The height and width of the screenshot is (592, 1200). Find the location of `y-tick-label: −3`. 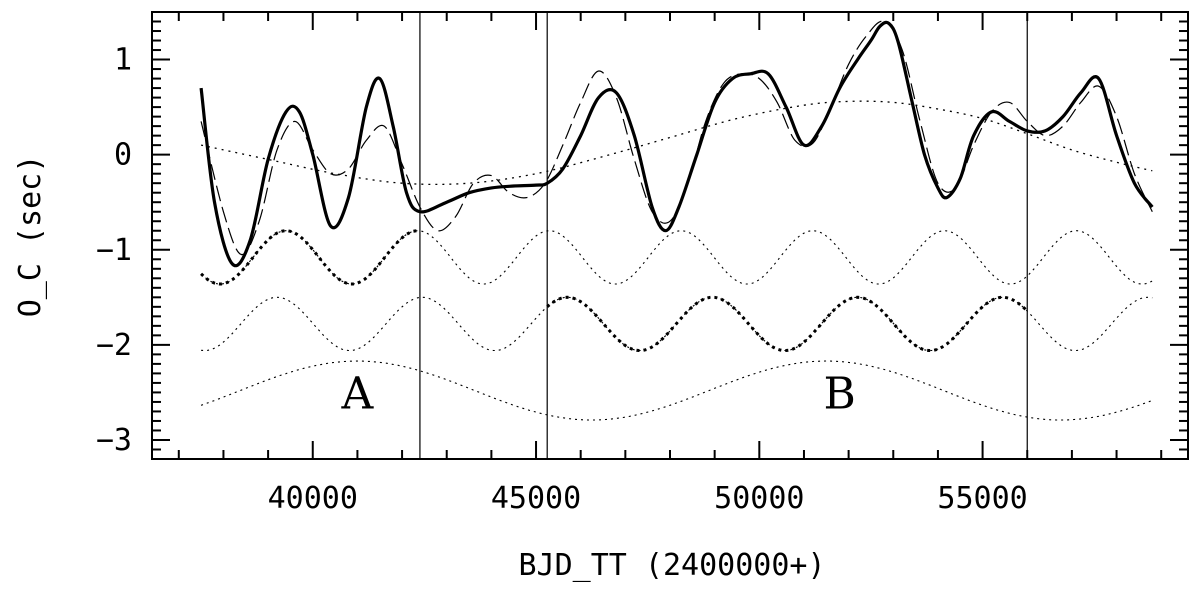

y-tick-label: −3 is located at coordinates (114, 440).